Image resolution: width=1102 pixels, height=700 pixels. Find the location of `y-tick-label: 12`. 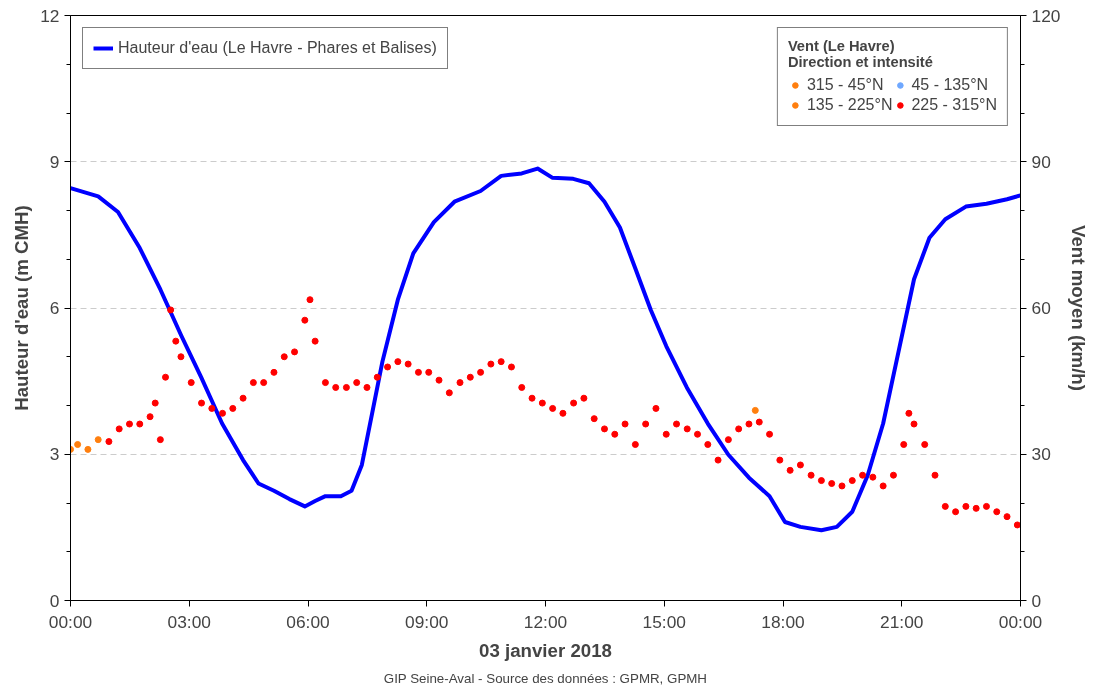

y-tick-label: 12 is located at coordinates (50, 15).